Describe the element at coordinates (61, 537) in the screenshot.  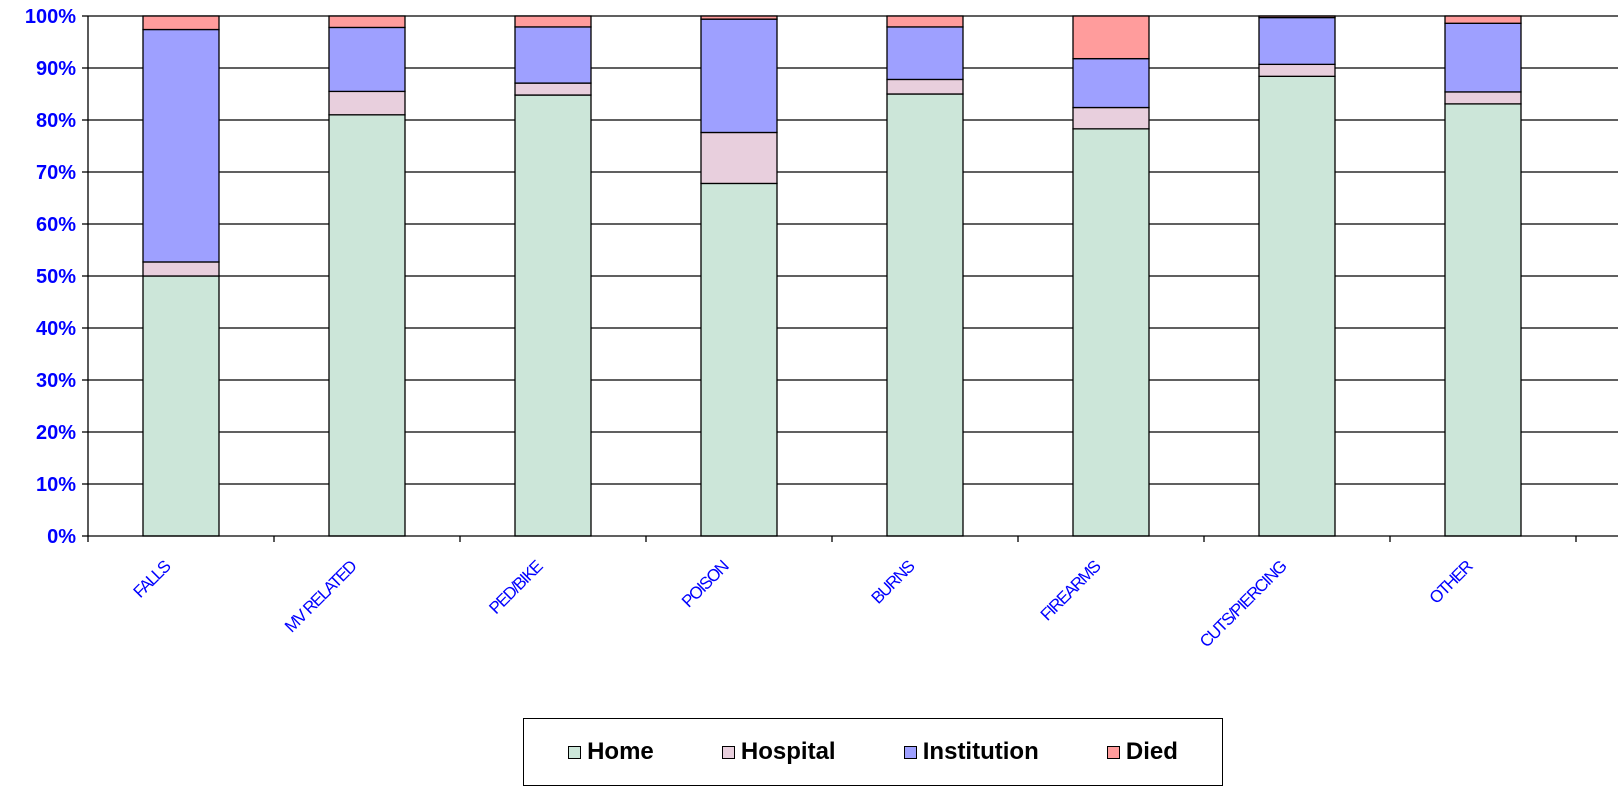
I see `y-tick-label: 0%` at that location.